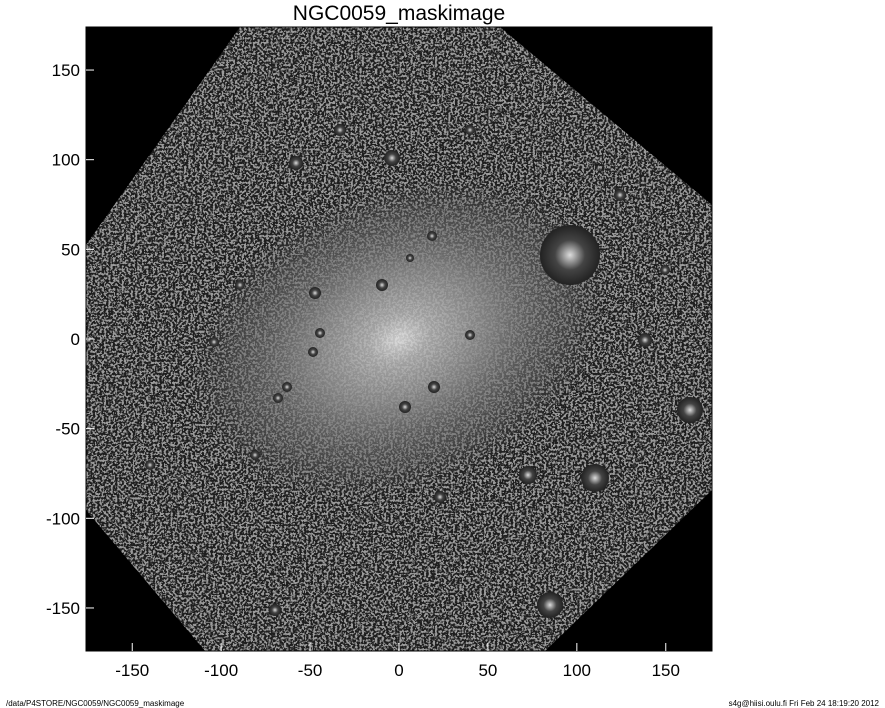 This screenshot has height=708, width=885. I want to click on y-tick-label: -150, so click(63, 608).